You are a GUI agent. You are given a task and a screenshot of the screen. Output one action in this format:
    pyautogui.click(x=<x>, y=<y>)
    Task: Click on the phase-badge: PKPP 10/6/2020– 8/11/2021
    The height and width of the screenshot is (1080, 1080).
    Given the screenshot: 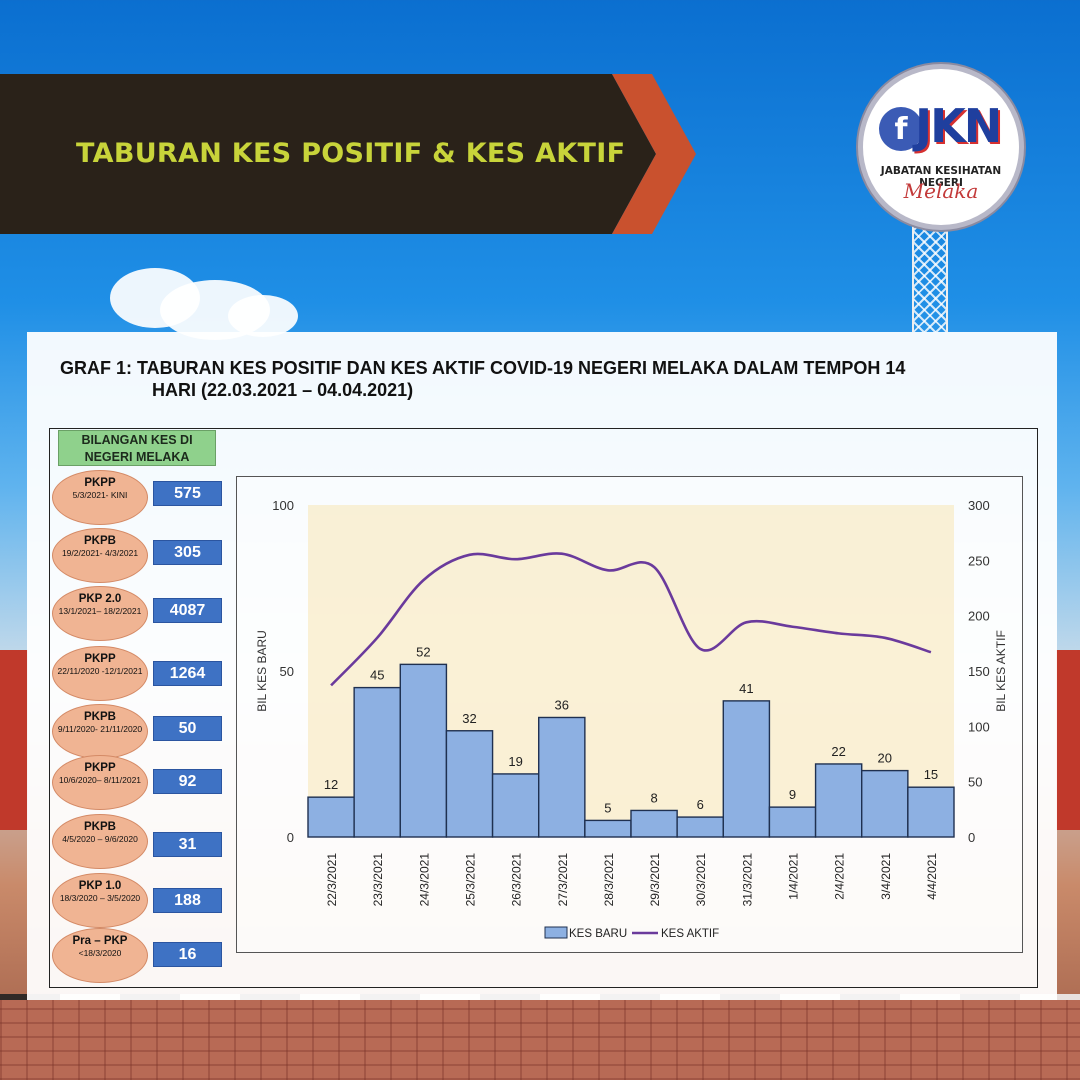 What is the action you would take?
    pyautogui.click(x=100, y=782)
    